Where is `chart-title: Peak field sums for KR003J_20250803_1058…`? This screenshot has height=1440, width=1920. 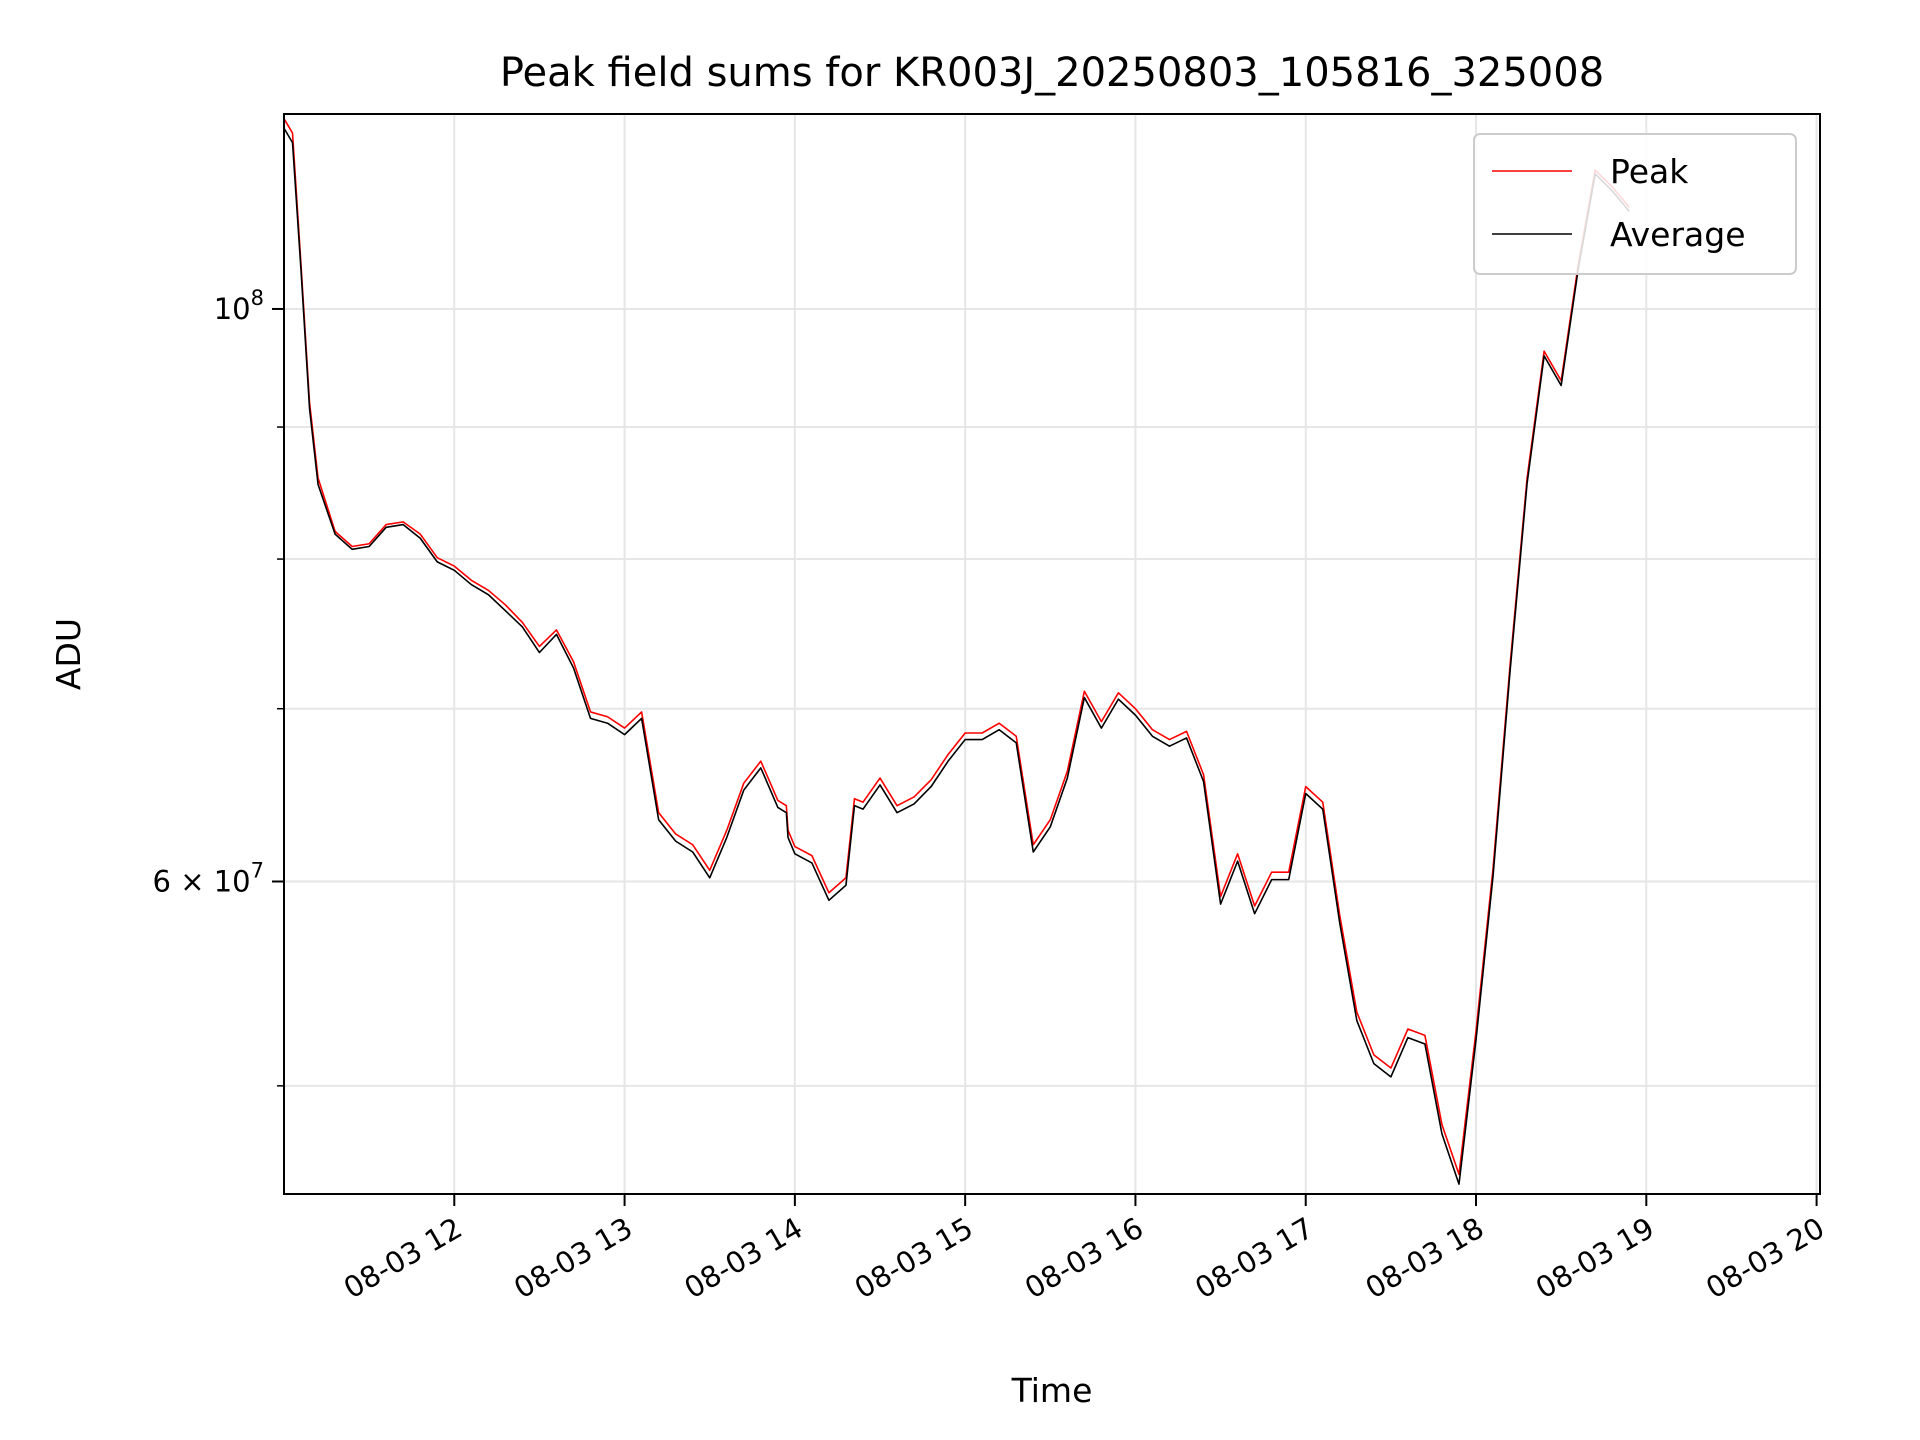 chart-title: Peak field sums for KR003J_20250803_1058… is located at coordinates (1052, 73).